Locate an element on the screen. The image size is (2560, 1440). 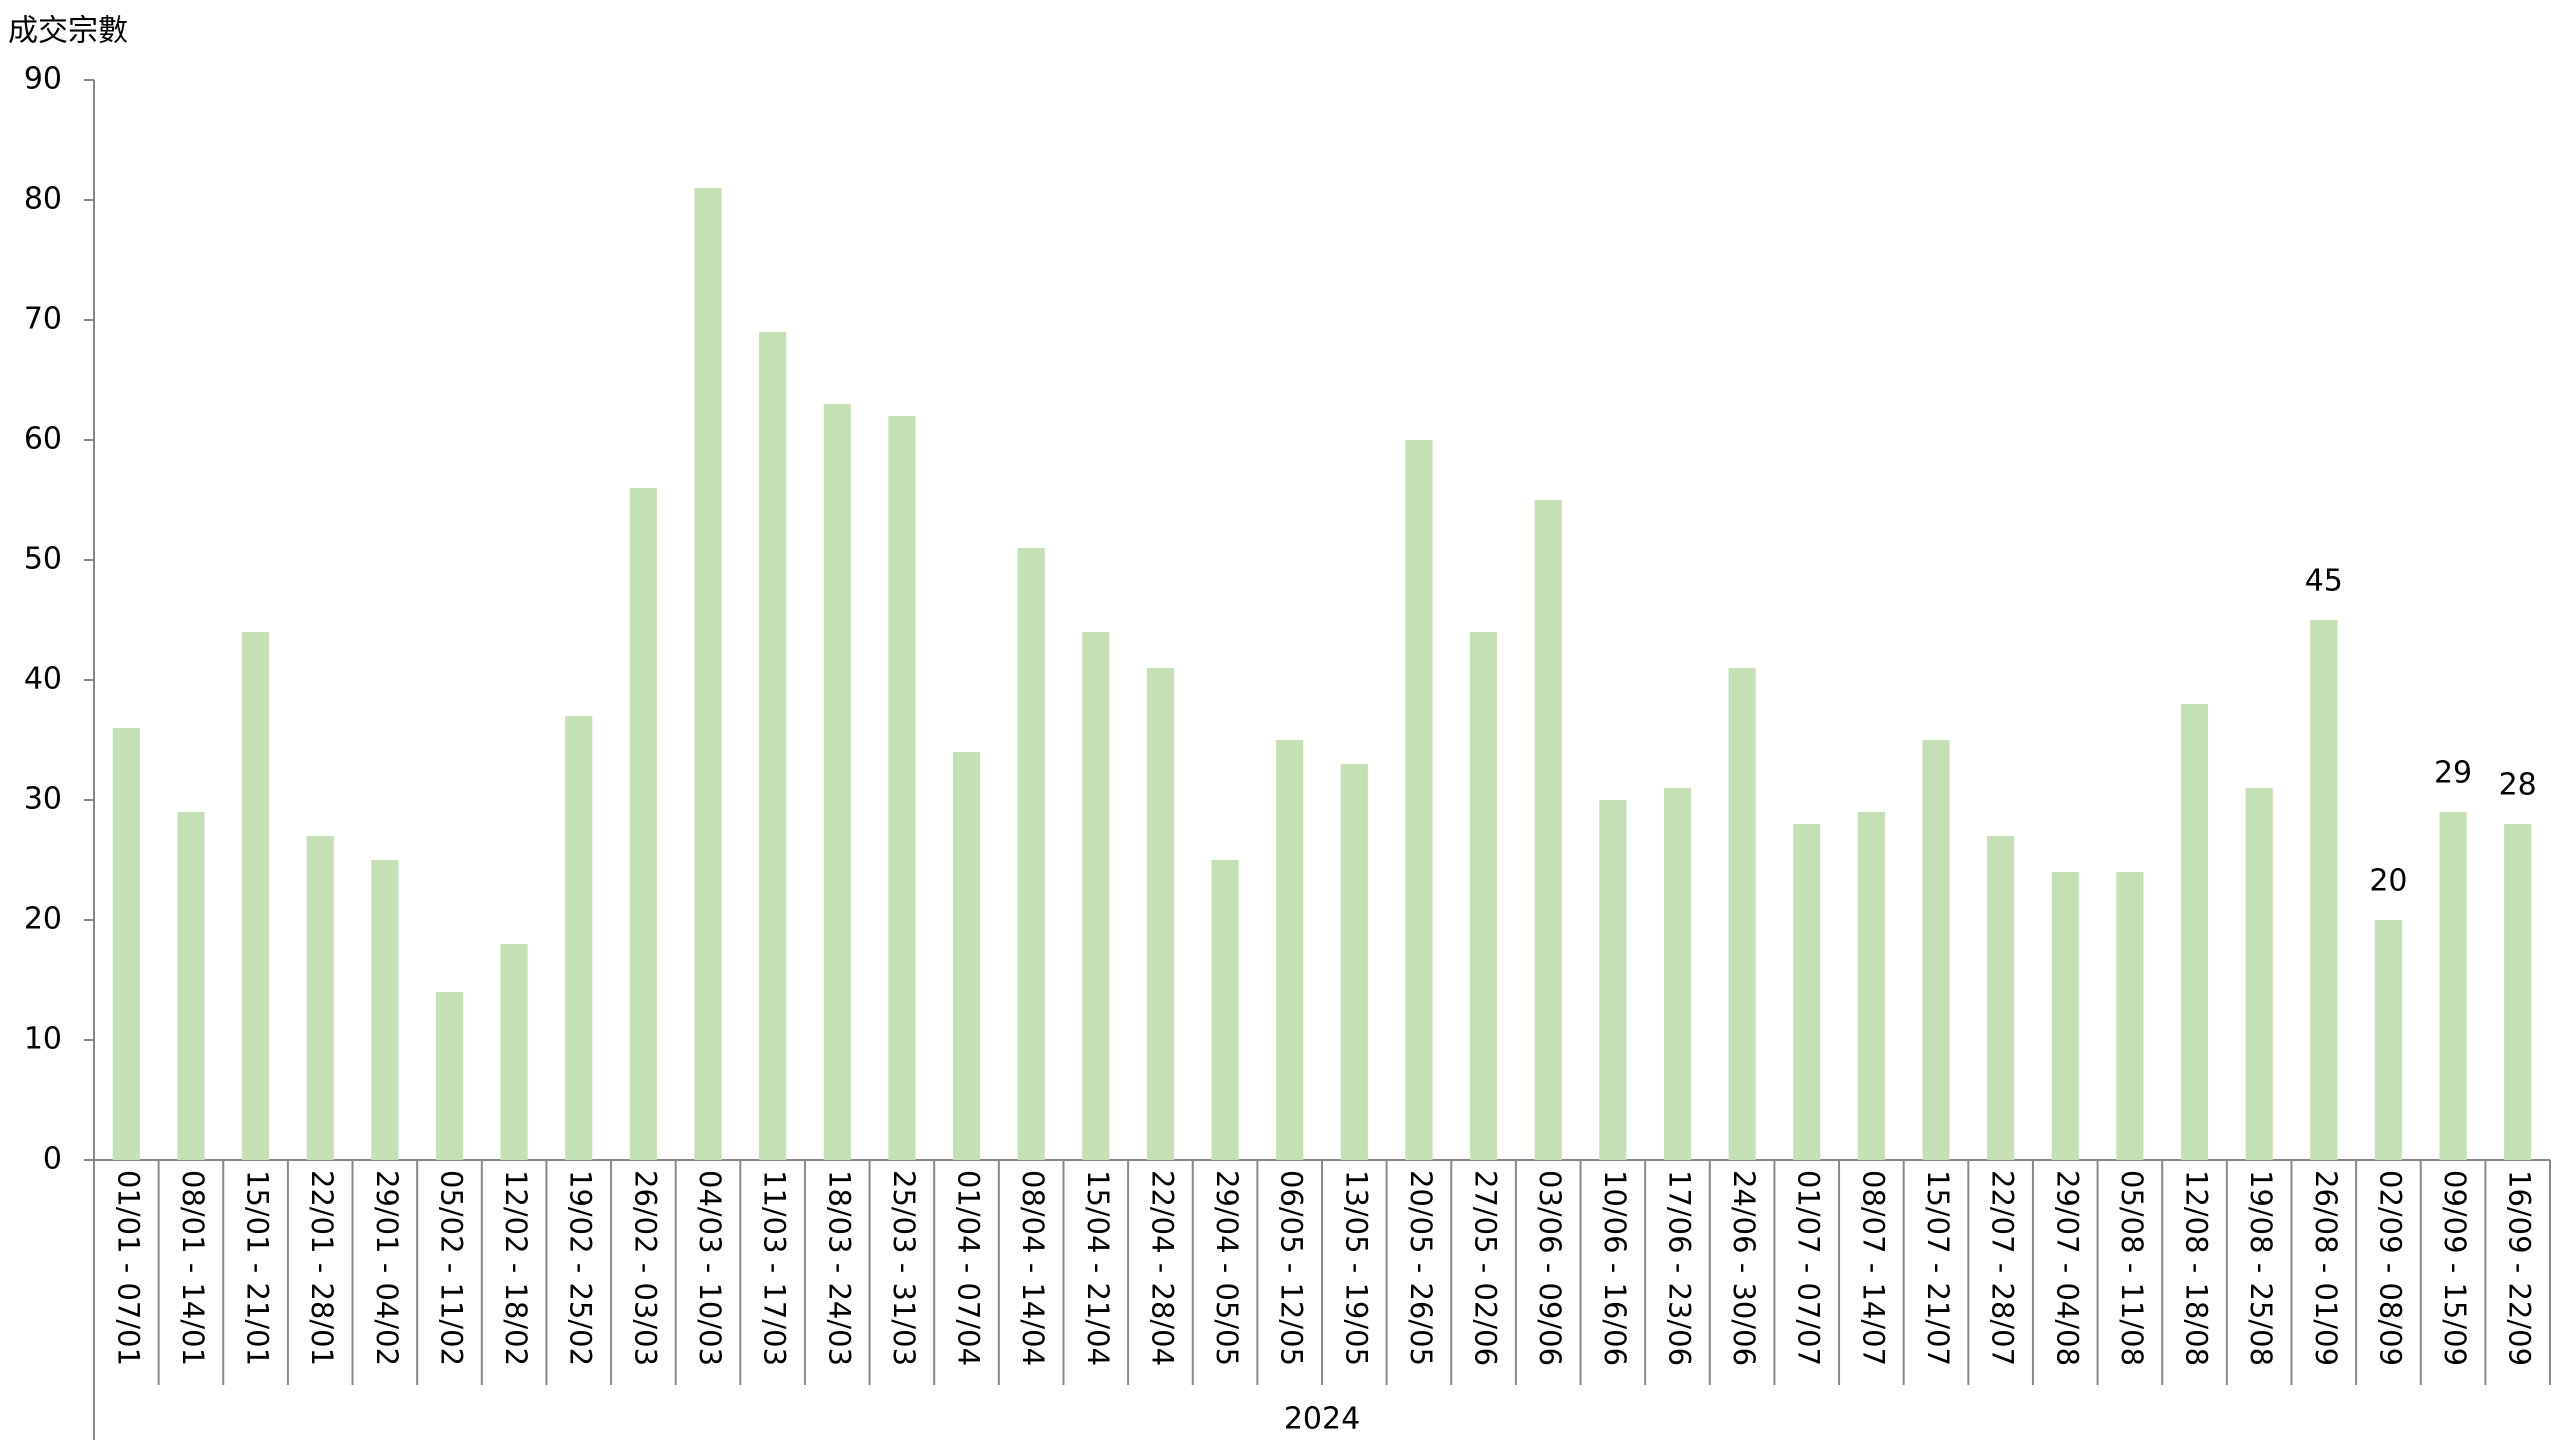
y-tick-label: 30 is located at coordinates (43, 799).